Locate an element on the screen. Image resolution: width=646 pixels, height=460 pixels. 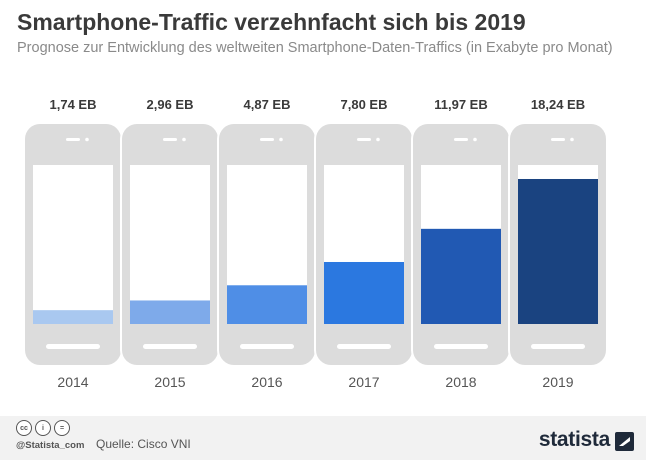
value-label: 18,24 EB is located at coordinates (558, 104).